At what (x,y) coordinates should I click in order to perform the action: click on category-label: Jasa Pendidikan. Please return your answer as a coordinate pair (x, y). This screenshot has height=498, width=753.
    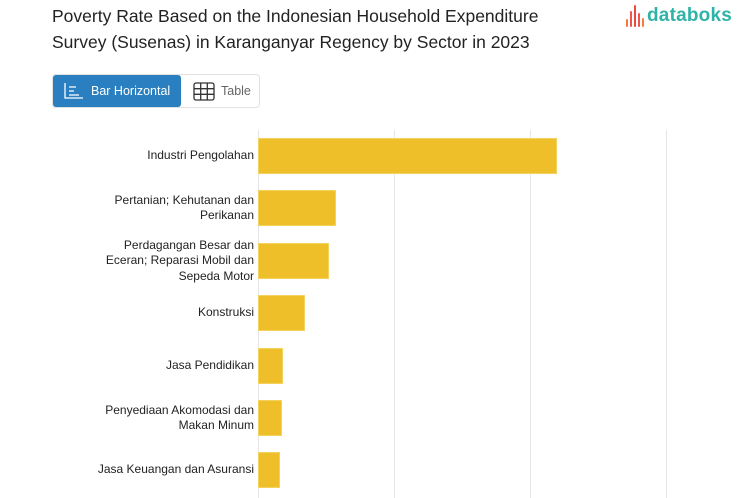
    Looking at the image, I should click on (209, 365).